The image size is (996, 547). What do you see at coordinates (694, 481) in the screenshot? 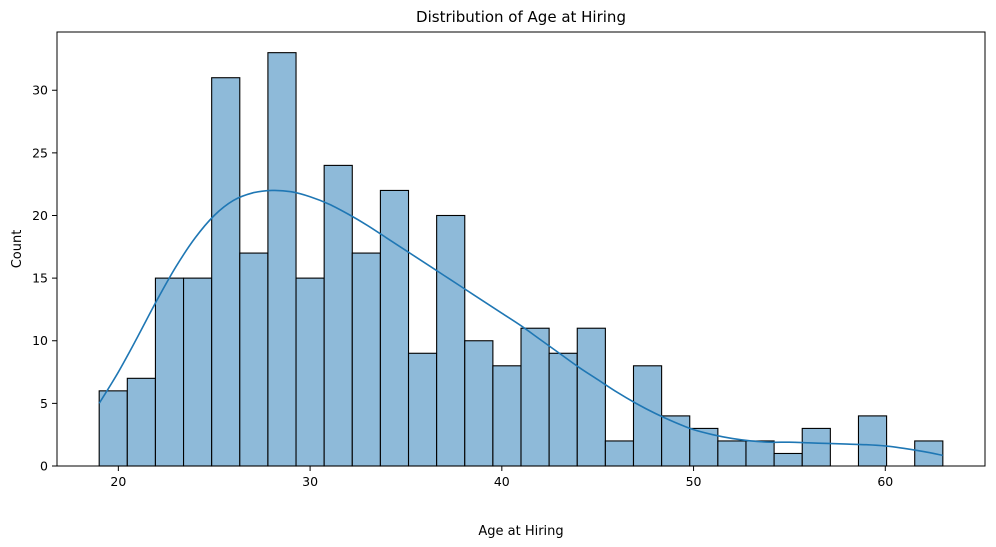
I see `x-tick-label: 50` at bounding box center [694, 481].